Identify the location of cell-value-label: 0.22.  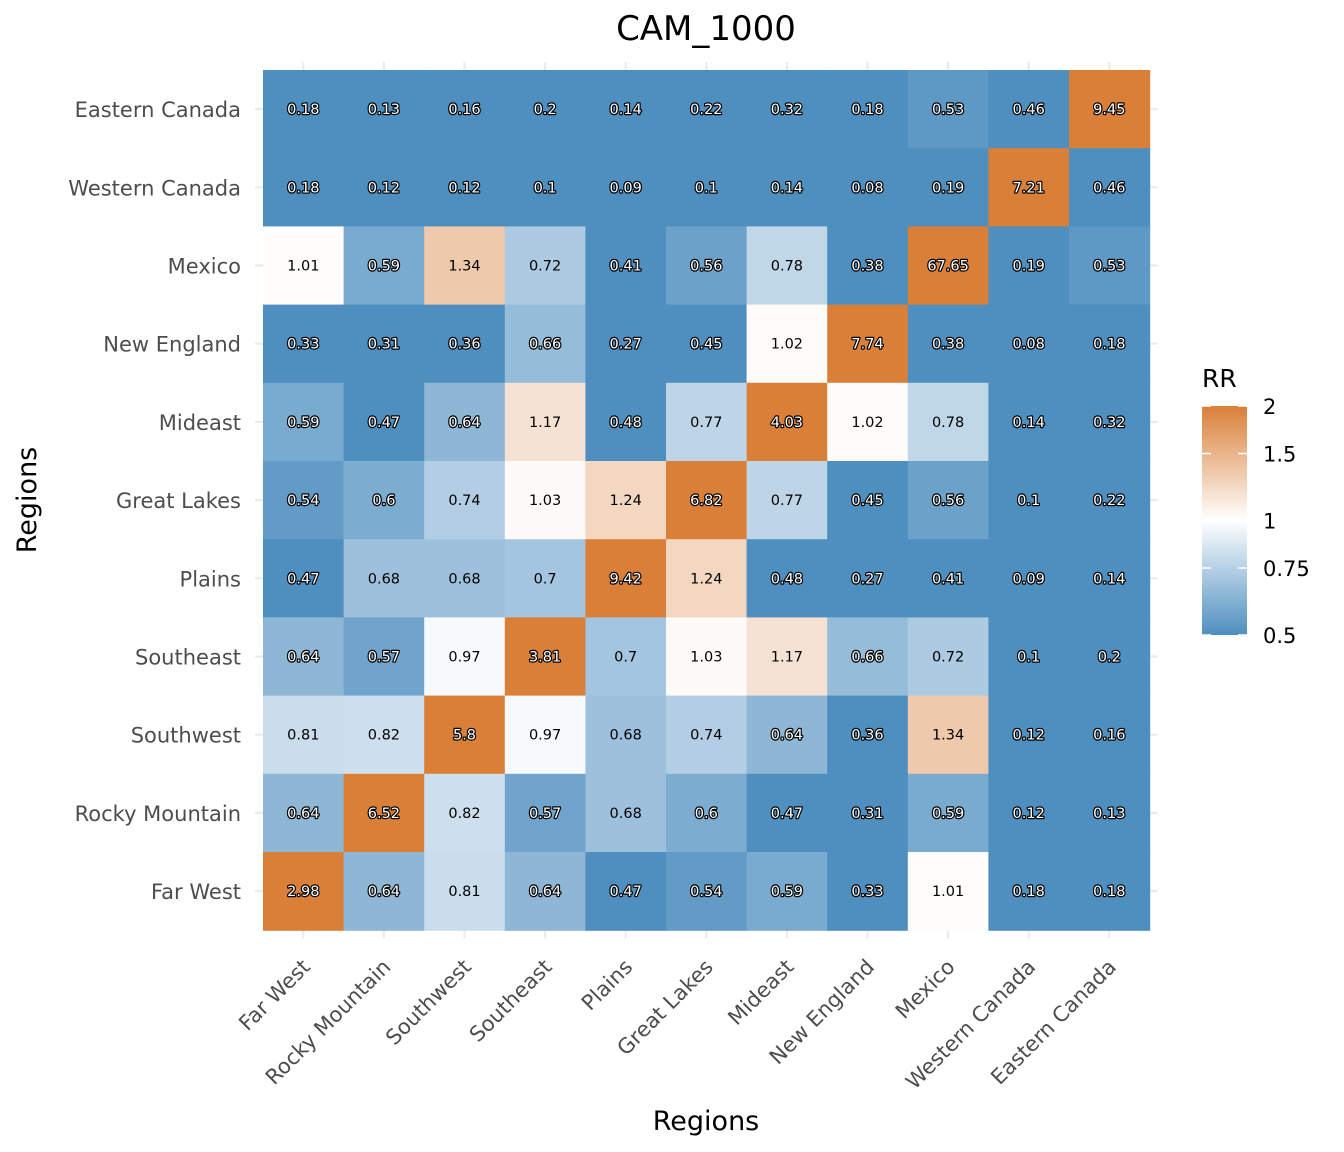
(1109, 501).